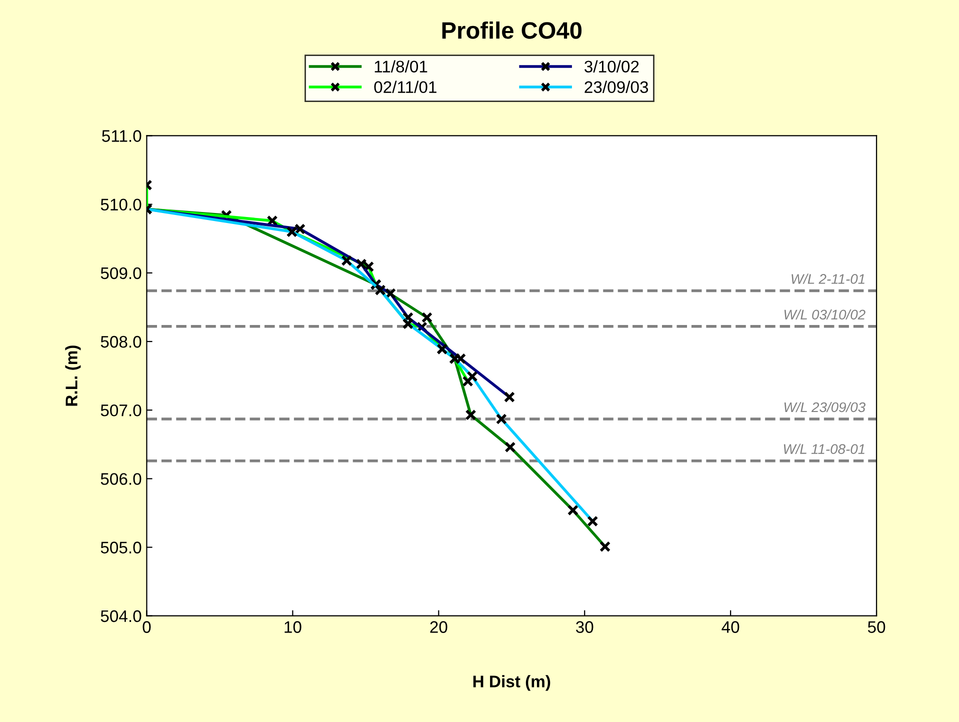  I want to click on y-tick-label: 504.0, so click(121, 616).